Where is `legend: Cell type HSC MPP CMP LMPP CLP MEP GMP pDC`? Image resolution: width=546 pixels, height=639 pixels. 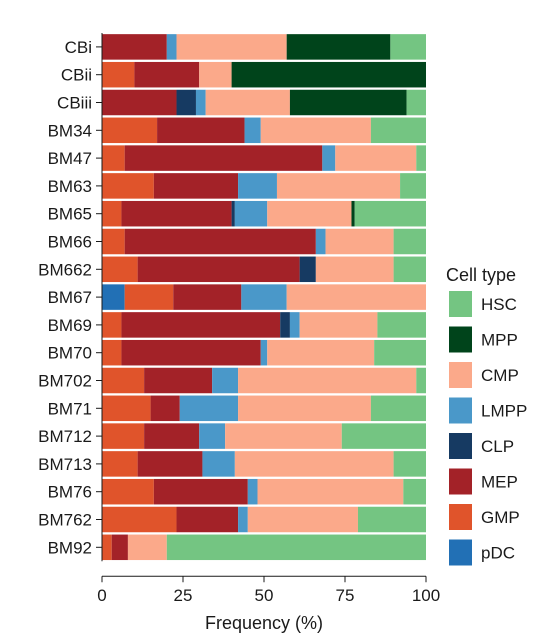 legend: Cell type HSC MPP CMP LMPP CLP MEP GMP pDC is located at coordinates (486, 415).